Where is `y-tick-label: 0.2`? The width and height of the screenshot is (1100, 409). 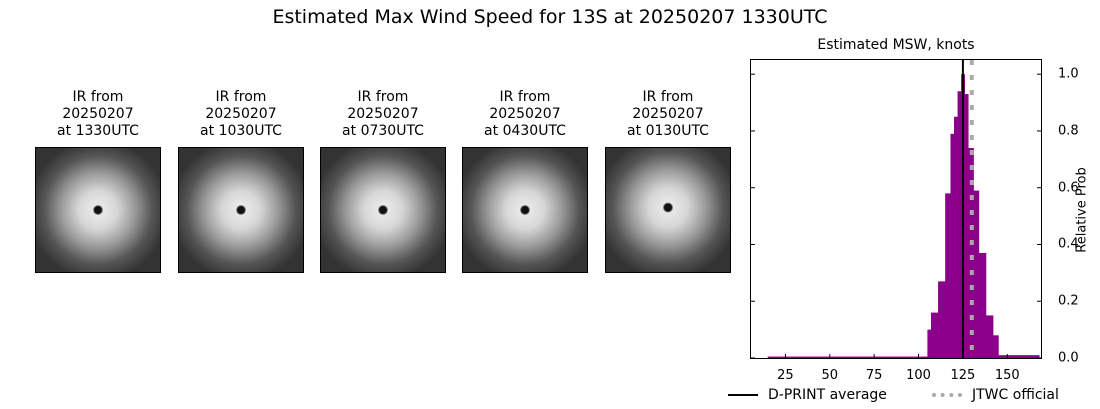 y-tick-label: 0.2 is located at coordinates (1068, 301).